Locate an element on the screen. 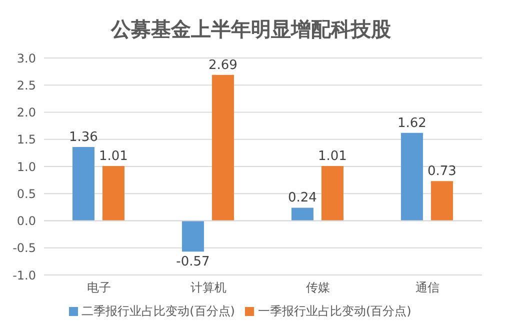  y-tick-label: -0.5 is located at coordinates (24, 248).